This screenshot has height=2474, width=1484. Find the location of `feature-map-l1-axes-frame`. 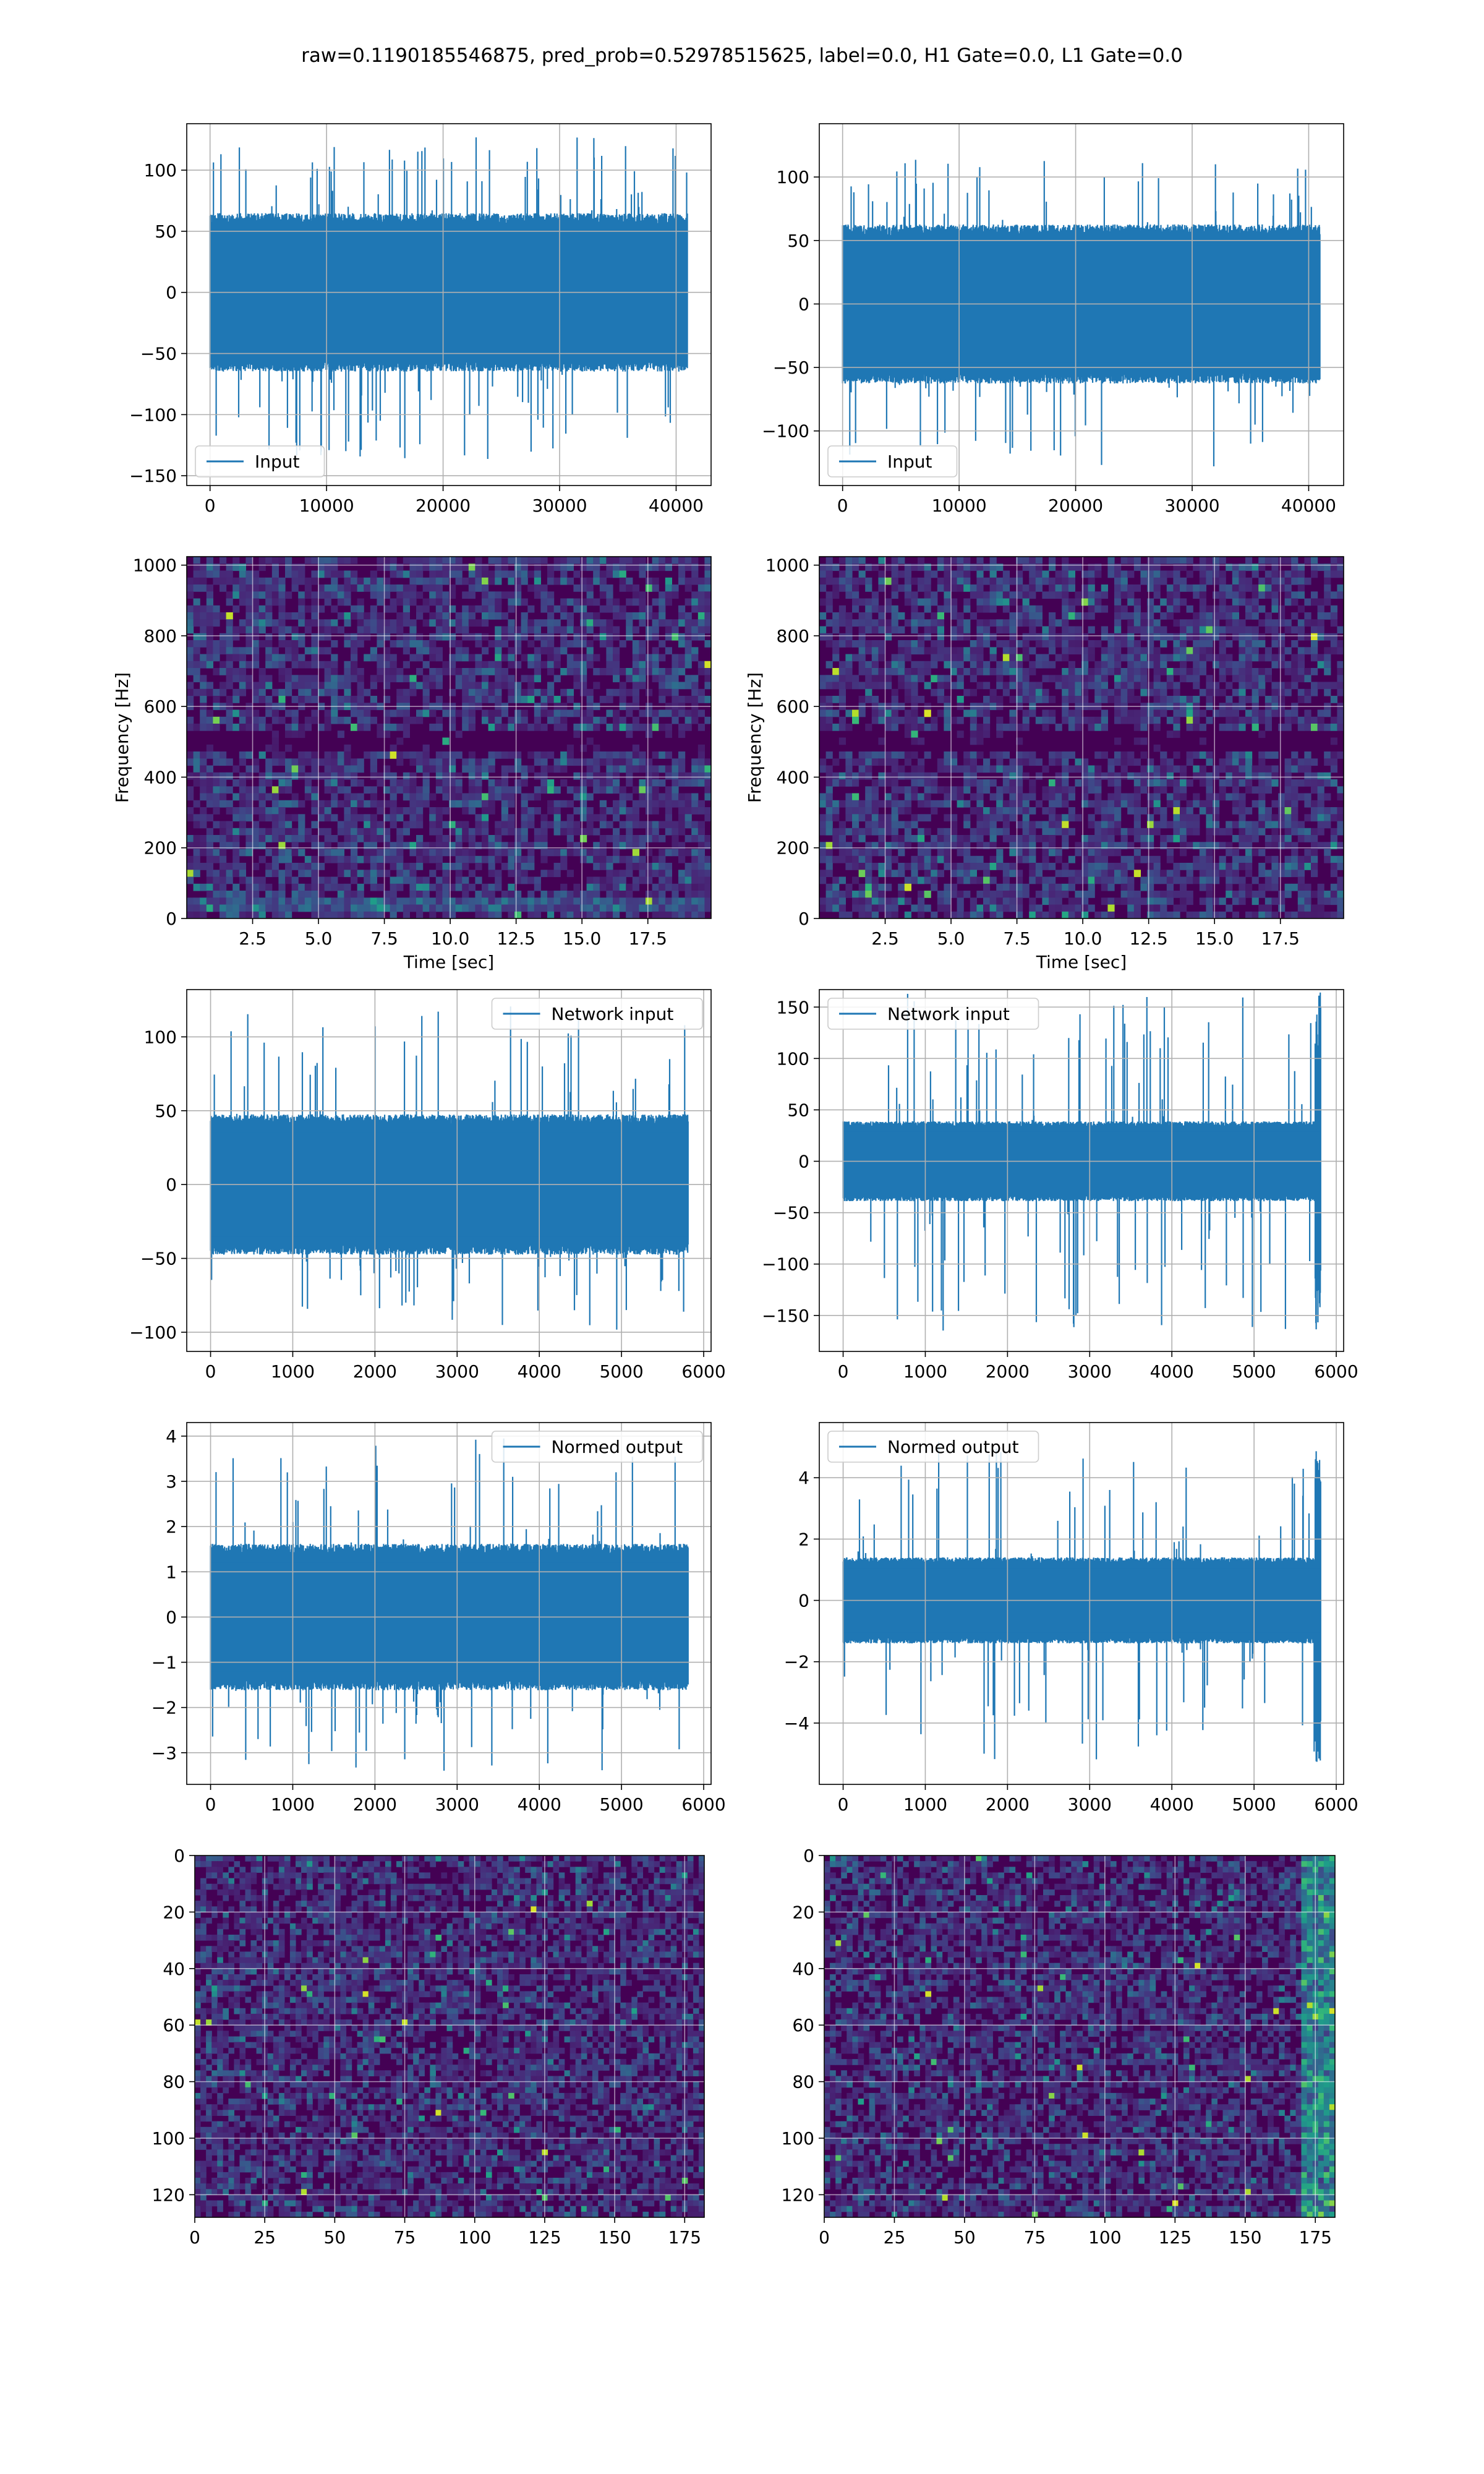

feature-map-l1-axes-frame is located at coordinates (1080, 2036).